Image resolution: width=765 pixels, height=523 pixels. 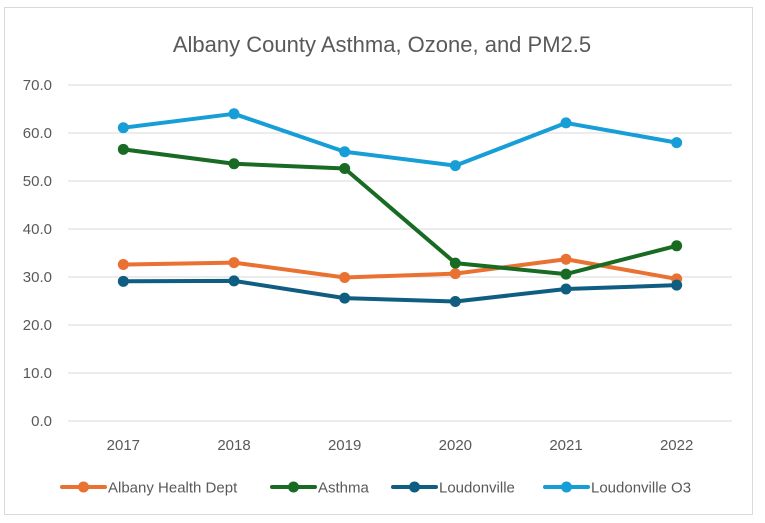 I want to click on y-tick-label: 20.0, so click(x=37, y=325).